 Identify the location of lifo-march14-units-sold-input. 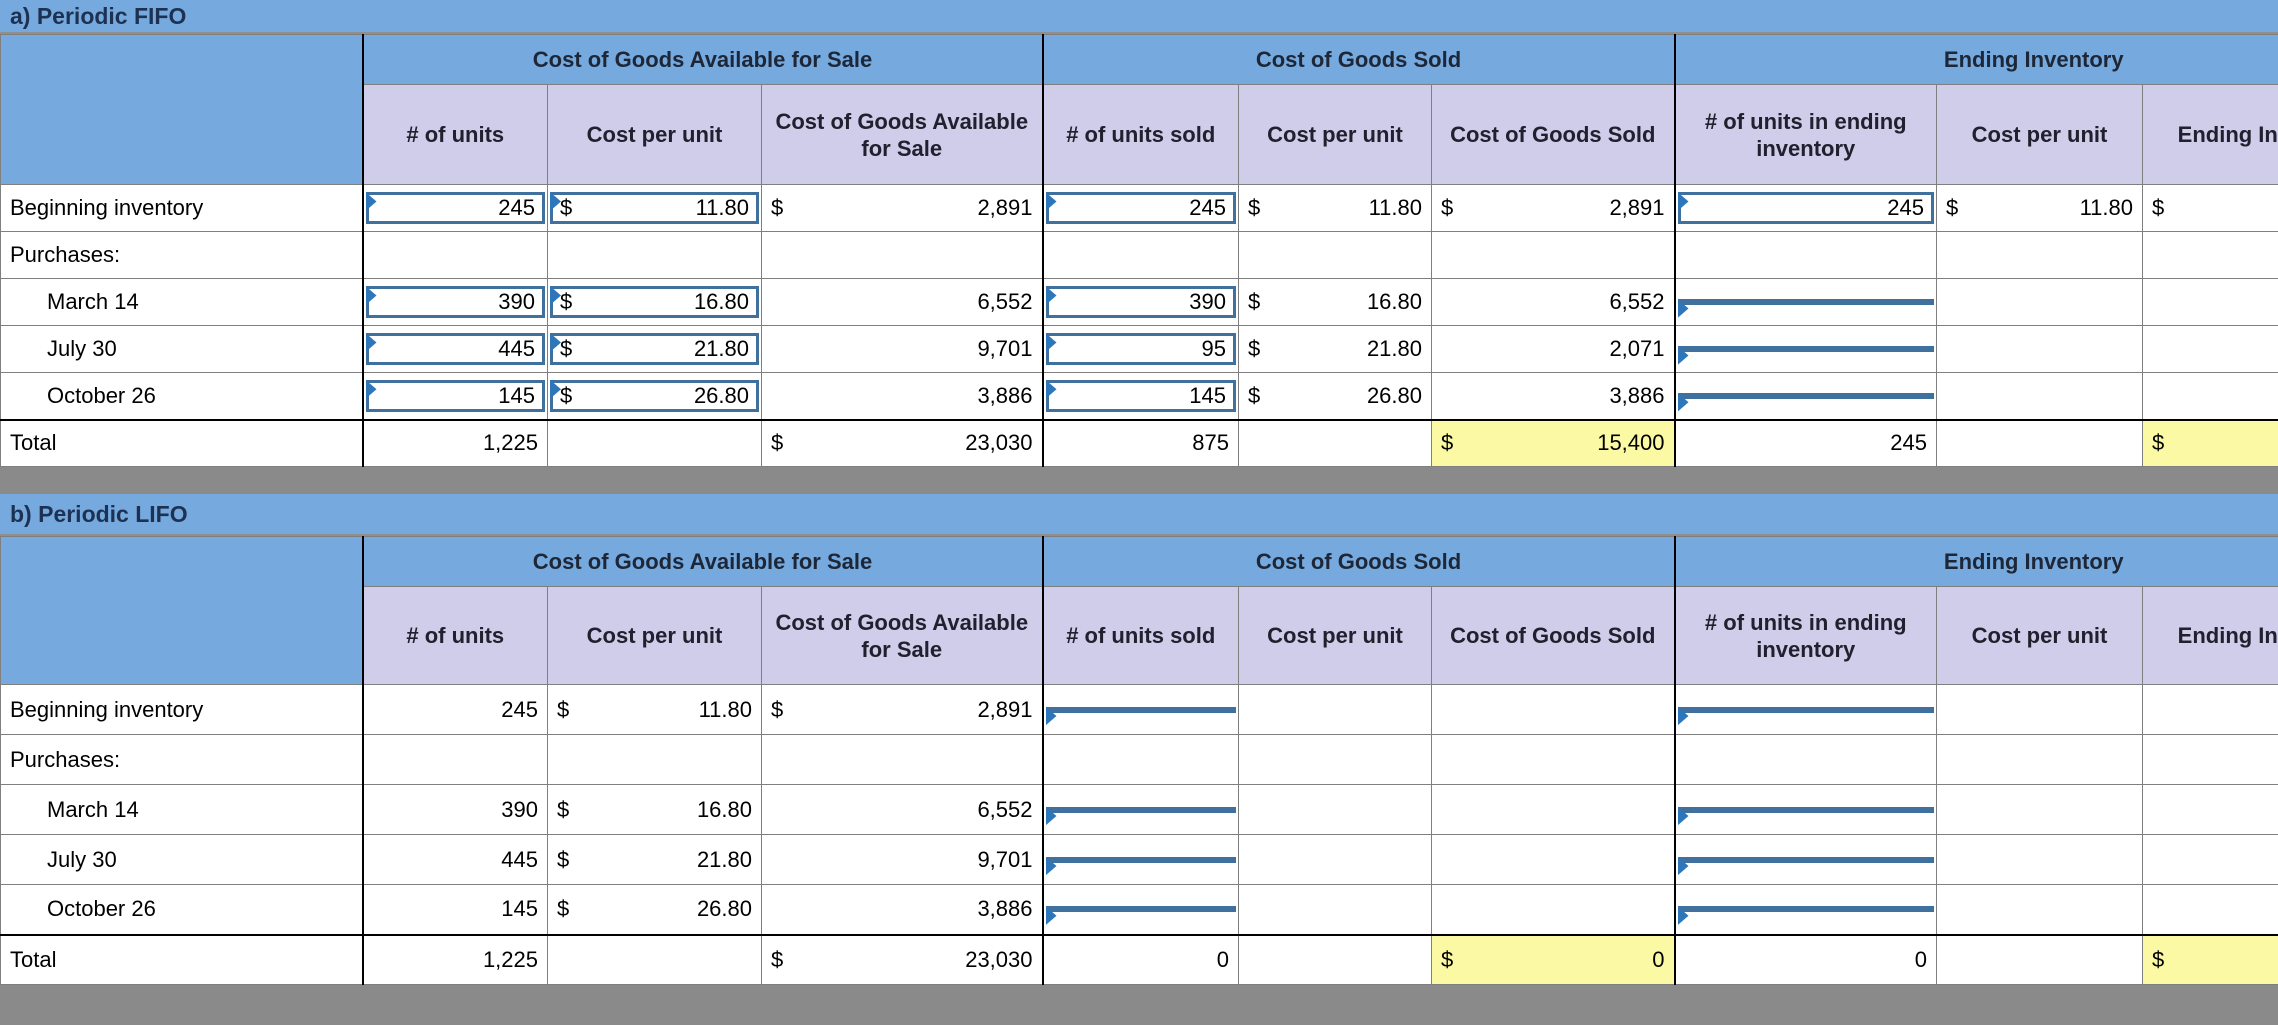
(1141, 810).